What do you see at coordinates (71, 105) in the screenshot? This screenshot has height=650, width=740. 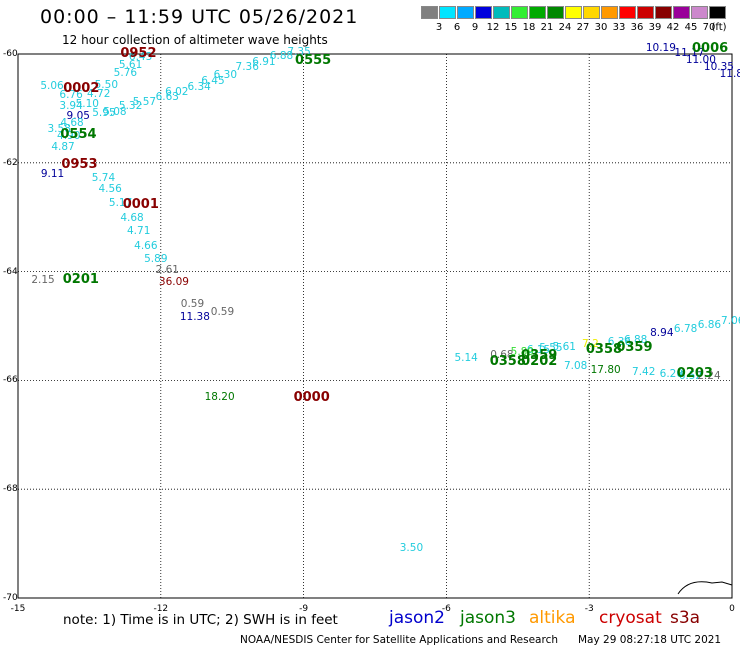 I see `wave-height-value: 3.94` at bounding box center [71, 105].